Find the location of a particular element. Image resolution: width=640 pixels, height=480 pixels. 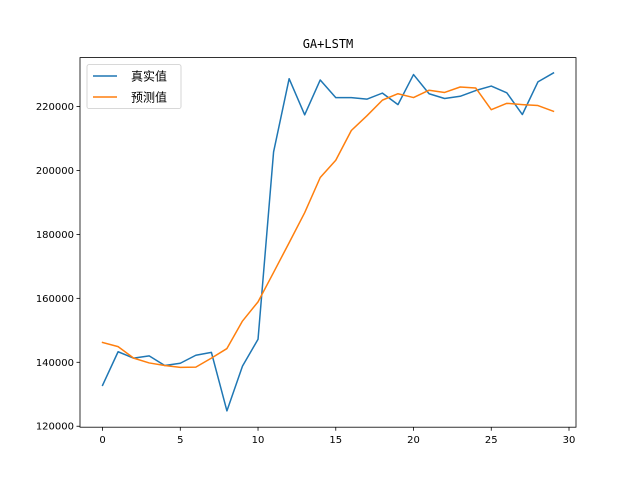

x-tick-label: 0 is located at coordinates (102, 440).